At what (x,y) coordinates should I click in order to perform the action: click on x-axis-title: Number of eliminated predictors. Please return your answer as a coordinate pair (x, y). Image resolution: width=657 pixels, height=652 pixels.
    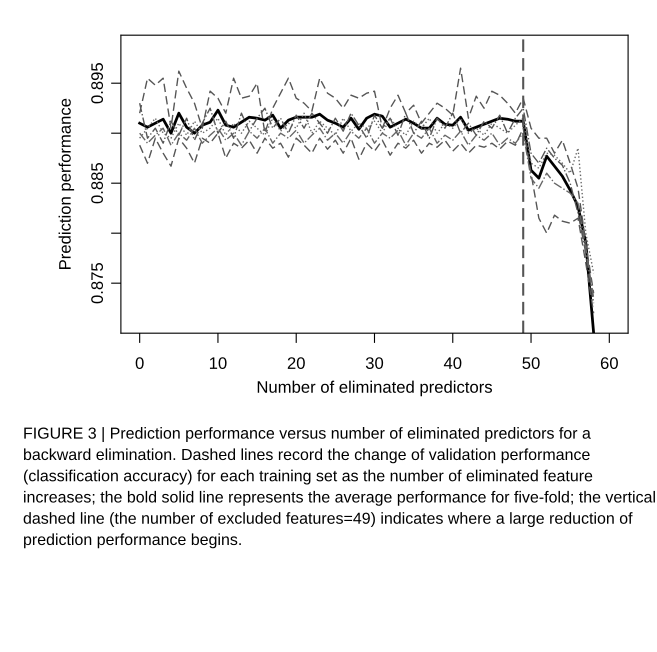
    Looking at the image, I should click on (375, 388).